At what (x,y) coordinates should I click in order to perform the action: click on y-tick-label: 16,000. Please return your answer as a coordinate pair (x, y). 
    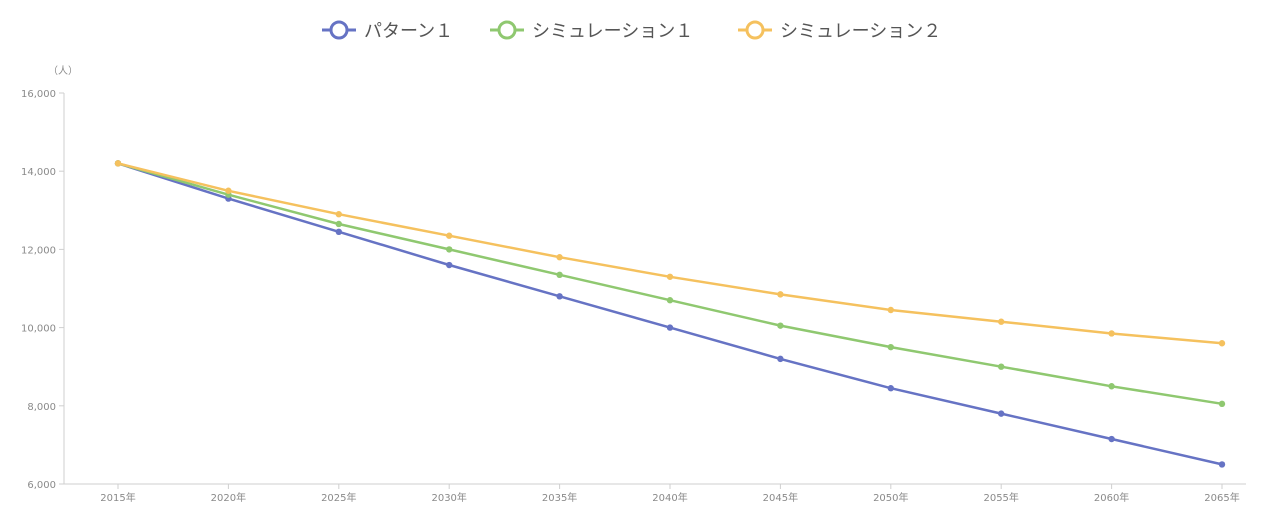
    Looking at the image, I should click on (38, 94).